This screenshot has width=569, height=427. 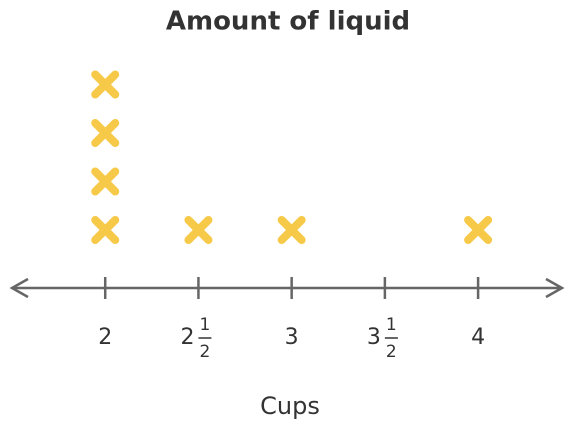 What do you see at coordinates (105, 337) in the screenshot?
I see `x-tick-label: 2` at bounding box center [105, 337].